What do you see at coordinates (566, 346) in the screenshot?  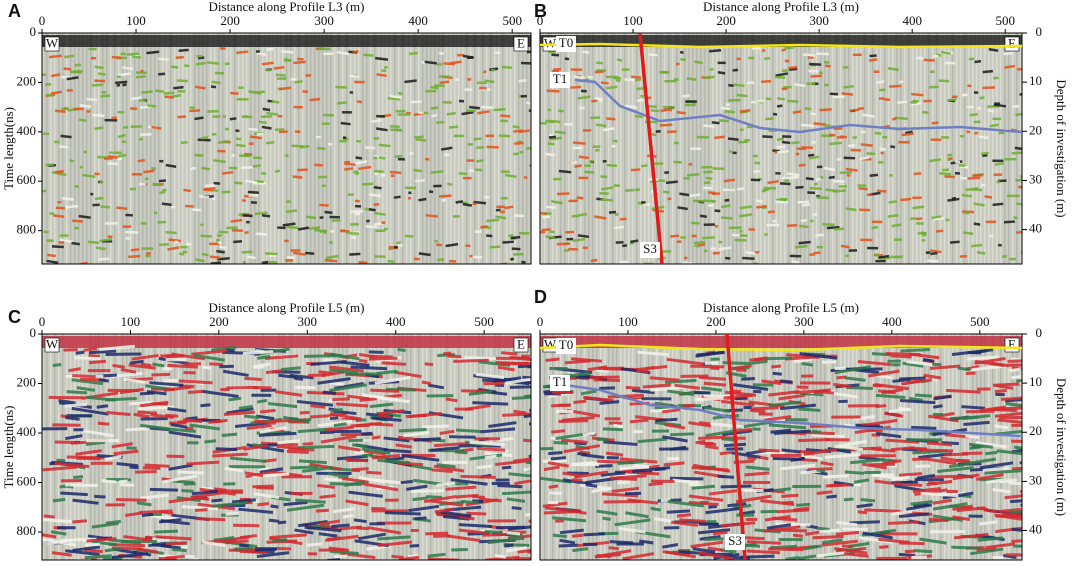 I see `annotation-bg` at bounding box center [566, 346].